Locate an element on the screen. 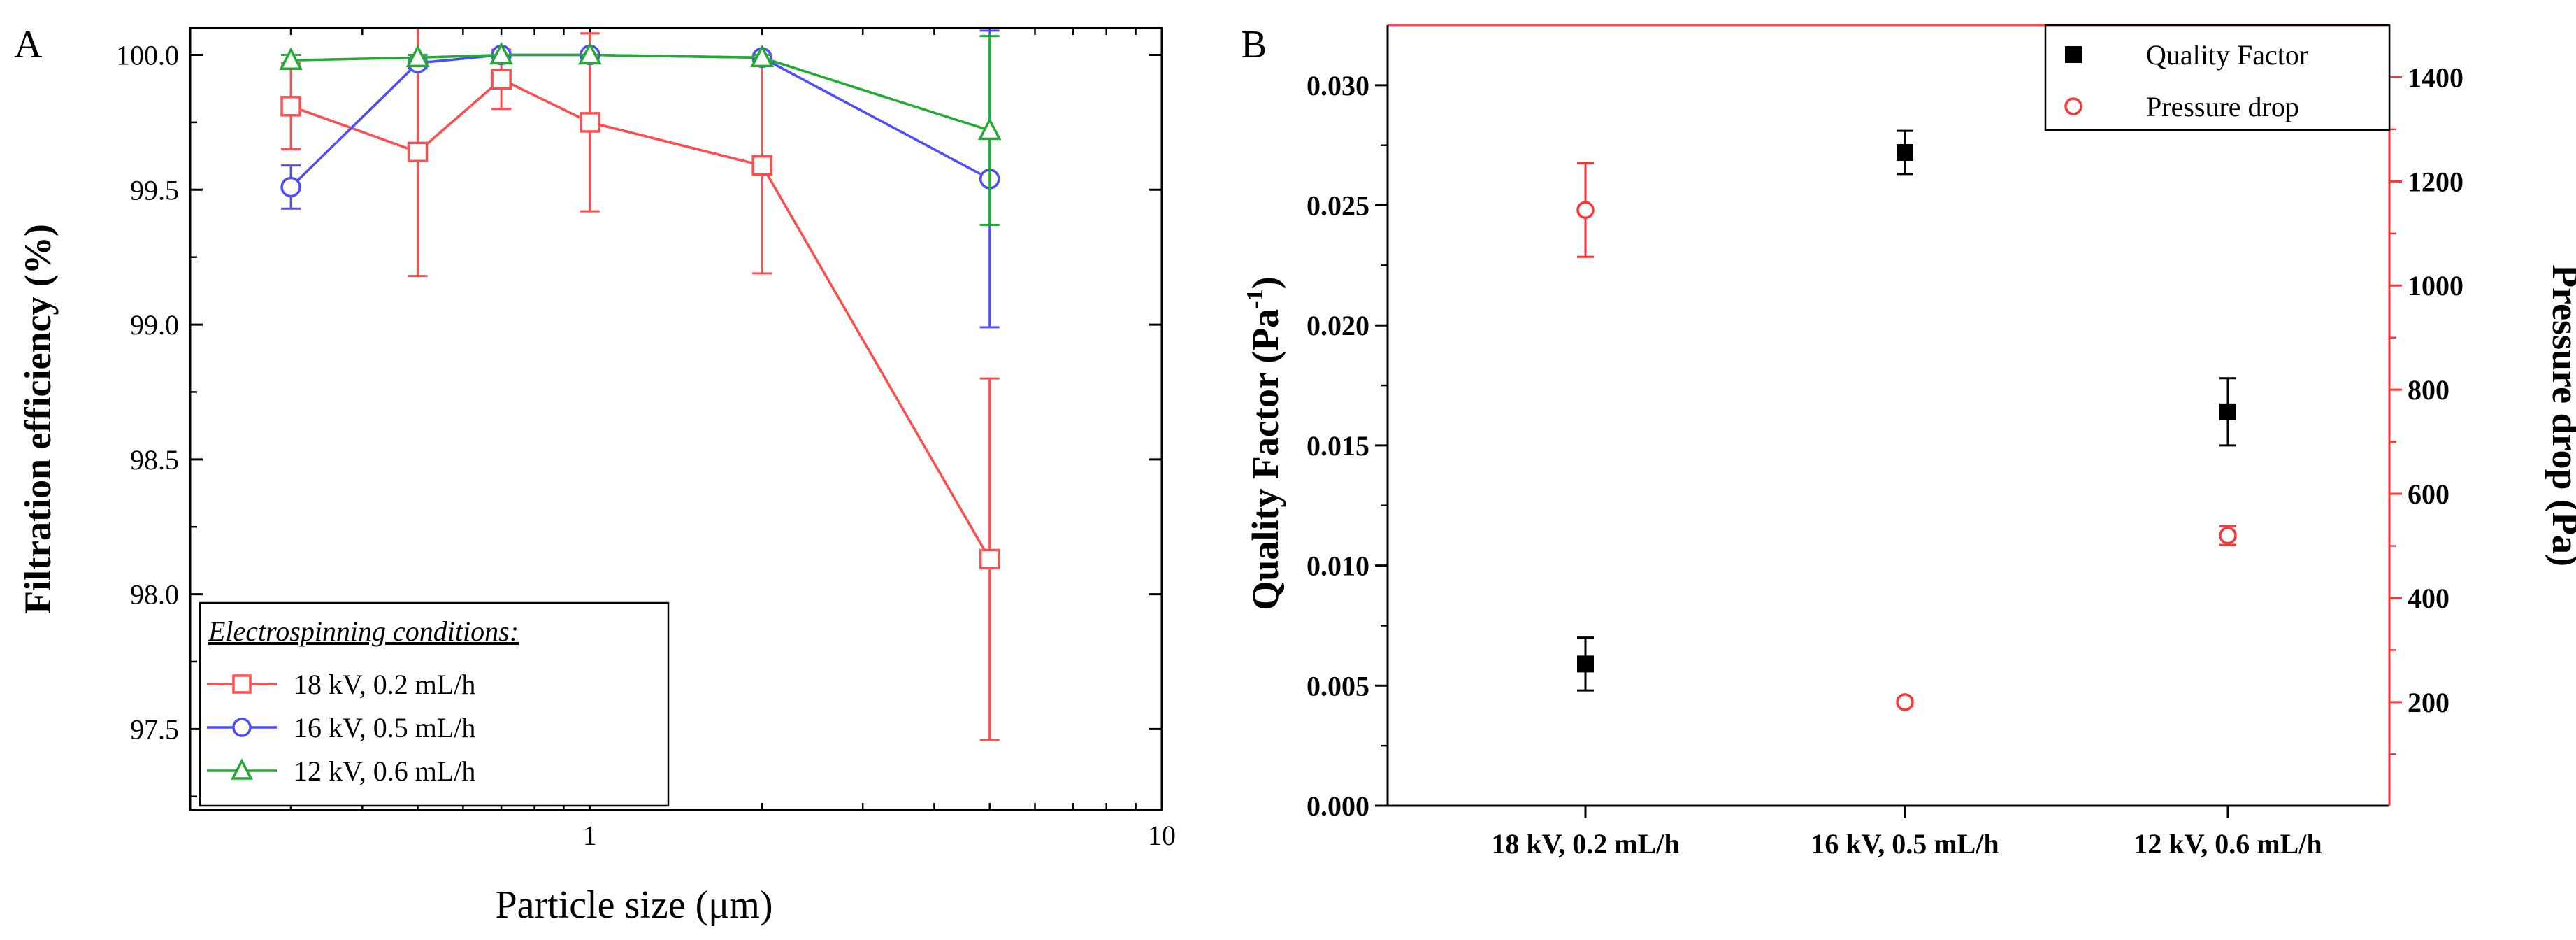 The width and height of the screenshot is (2576, 940). chart-b-right-tick-labels: 200 400 600 800 1000 1200 1400 is located at coordinates (2426, 408).